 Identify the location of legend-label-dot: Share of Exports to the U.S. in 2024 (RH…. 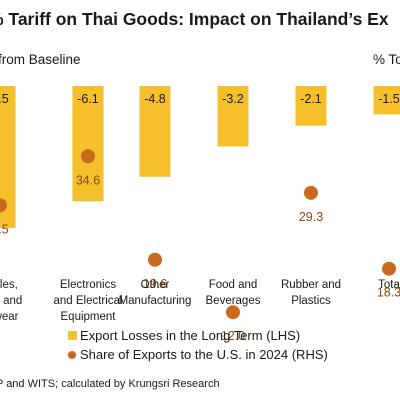
(204, 354).